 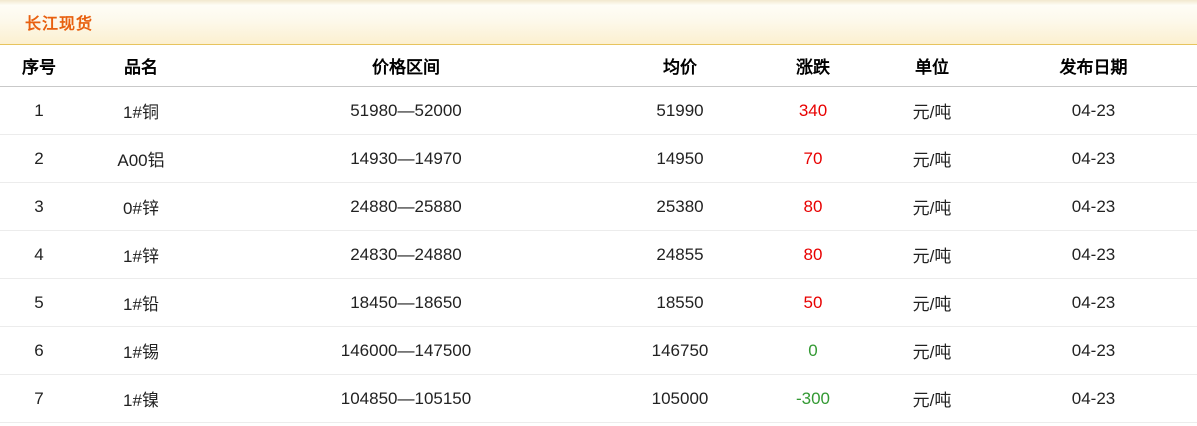 I want to click on cell-average-price: 18550, so click(x=680, y=302).